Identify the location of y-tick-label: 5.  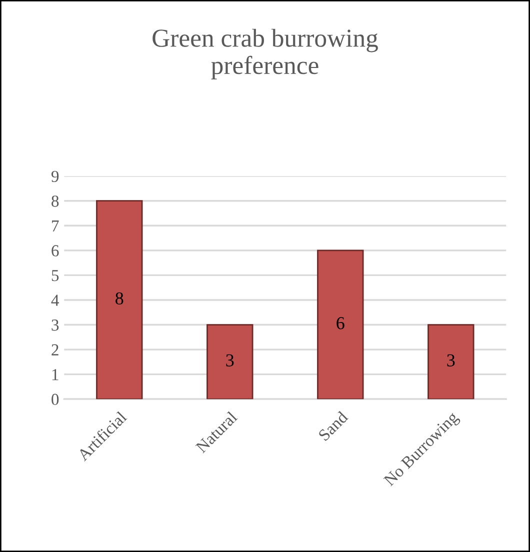
(55, 276).